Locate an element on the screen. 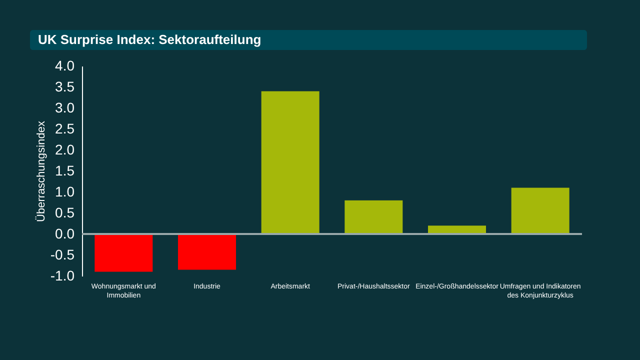  y-tick-label: 0.5 is located at coordinates (65, 212).